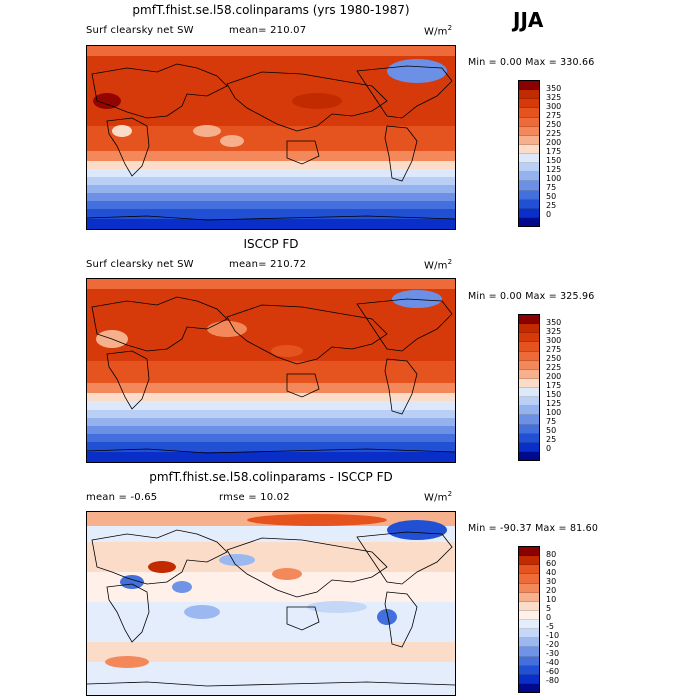 This screenshot has height=700, width=700. What do you see at coordinates (554, 169) in the screenshot?
I see `colorbar-tick-label: 125` at bounding box center [554, 169].